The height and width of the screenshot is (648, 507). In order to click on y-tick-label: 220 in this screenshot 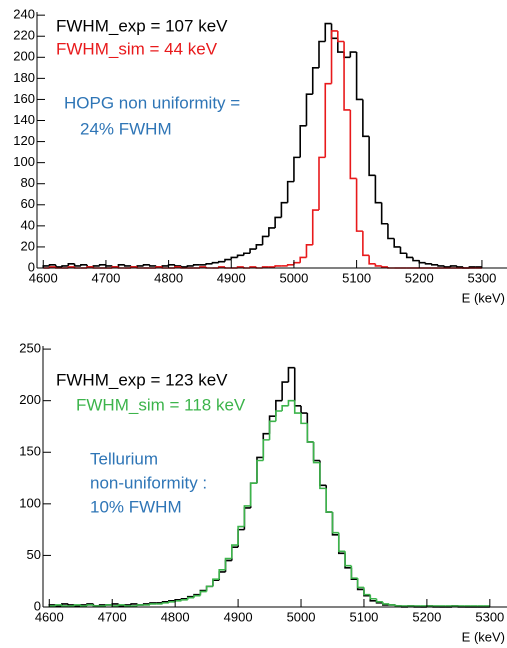, I will do `click(24, 35)`.